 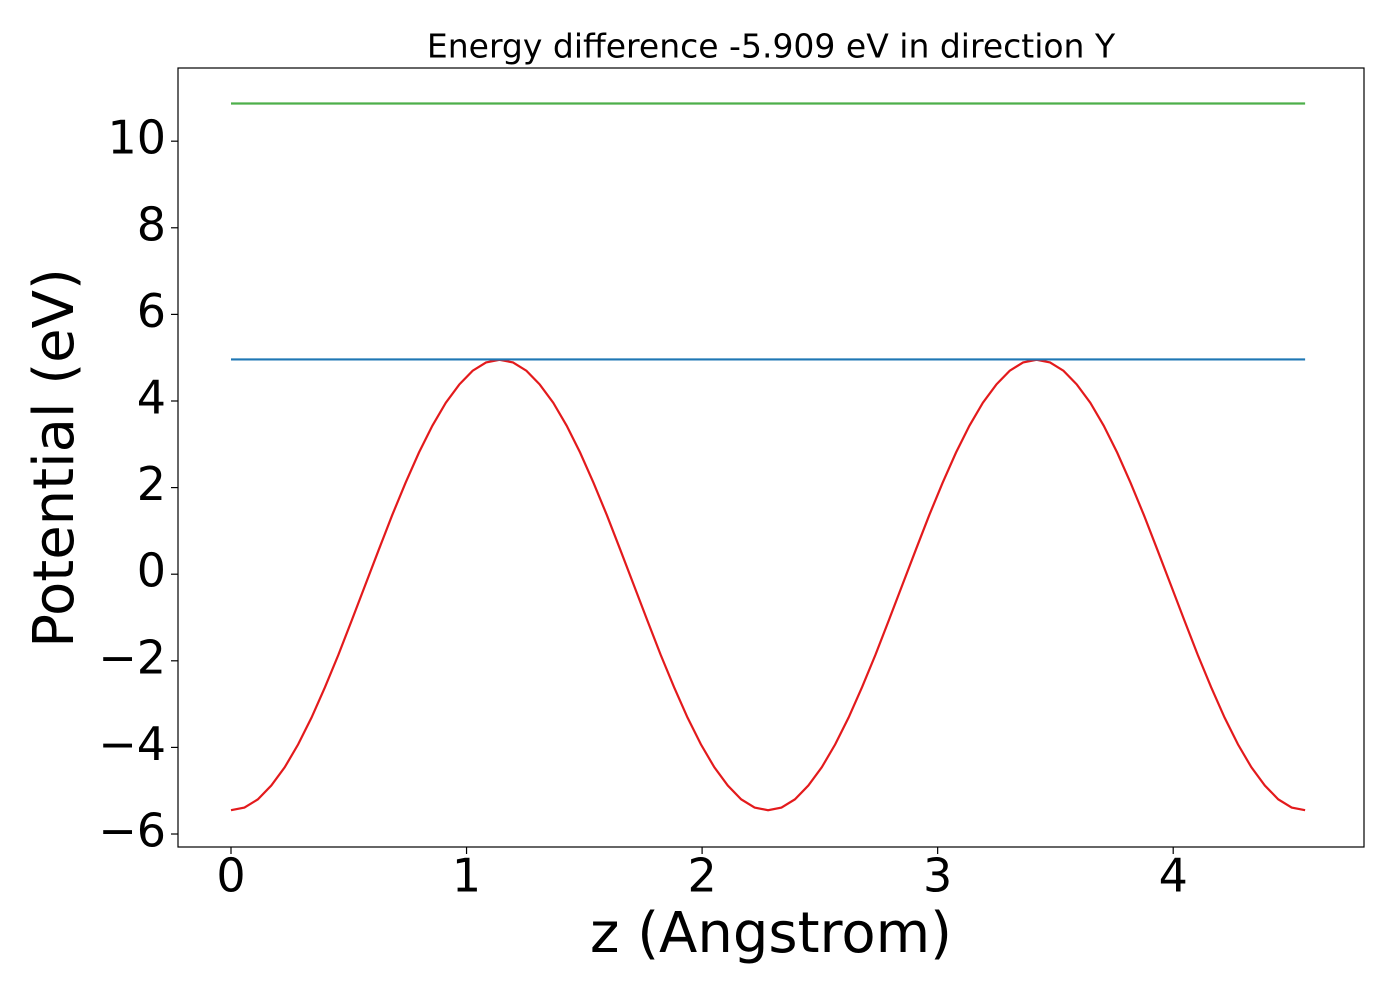 I want to click on y-tick-label: 2, so click(x=151, y=484).